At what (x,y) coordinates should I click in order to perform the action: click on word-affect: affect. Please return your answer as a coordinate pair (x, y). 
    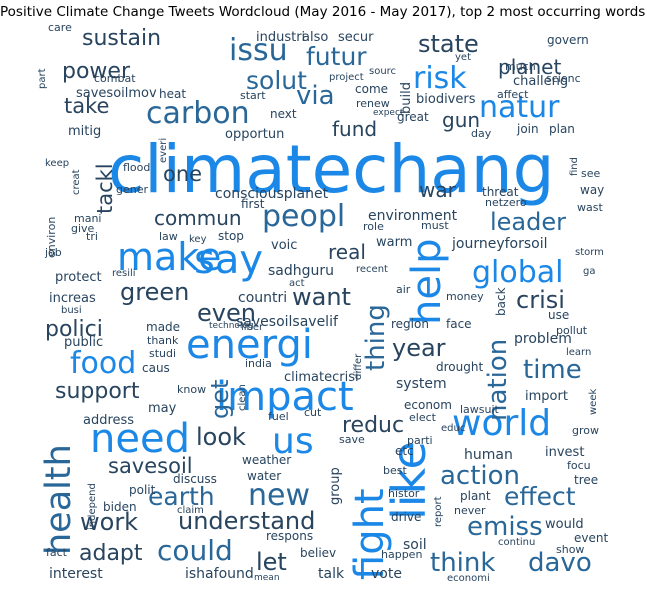
    Looking at the image, I should click on (513, 94).